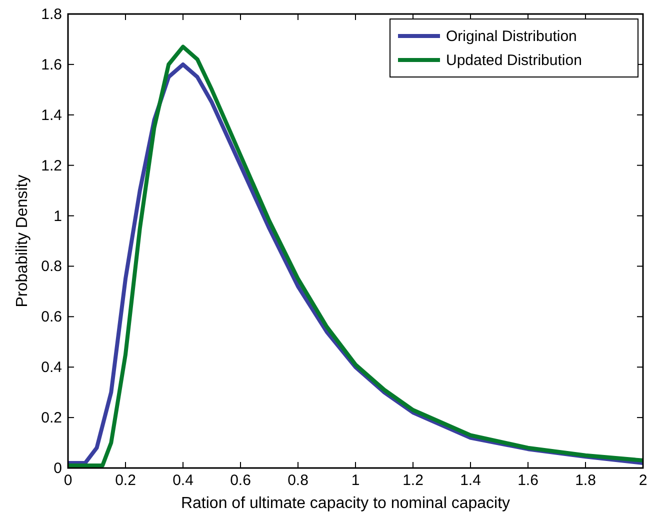  I want to click on y-tick-label: 1.4, so click(51, 115).